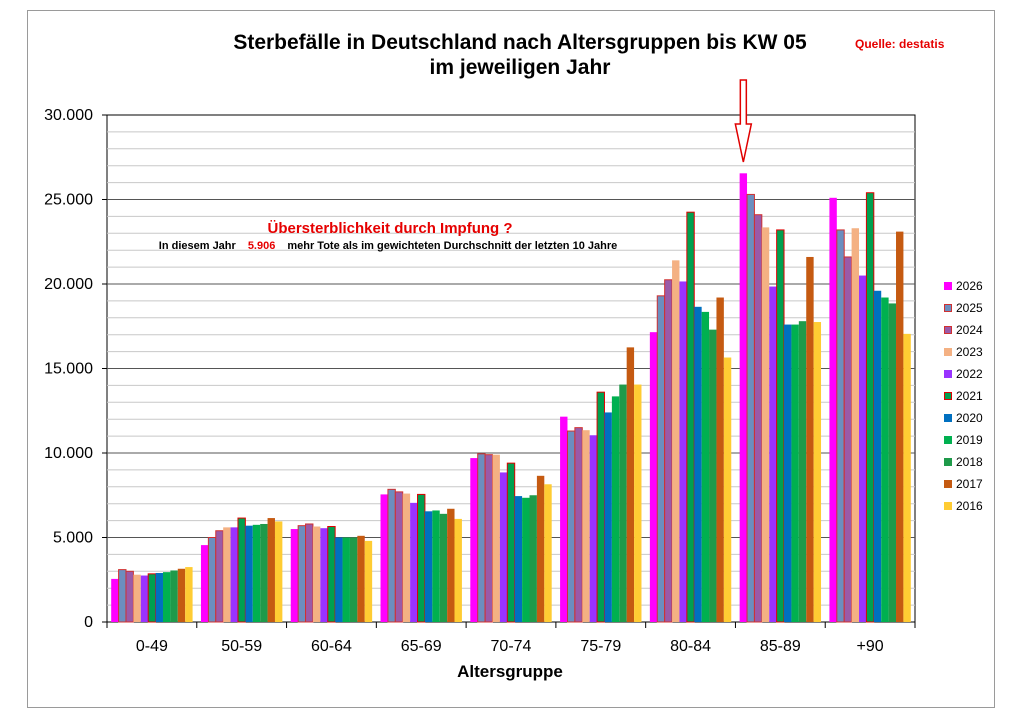 The width and height of the screenshot is (1024, 727). I want to click on arrow-layer, so click(743, 121).